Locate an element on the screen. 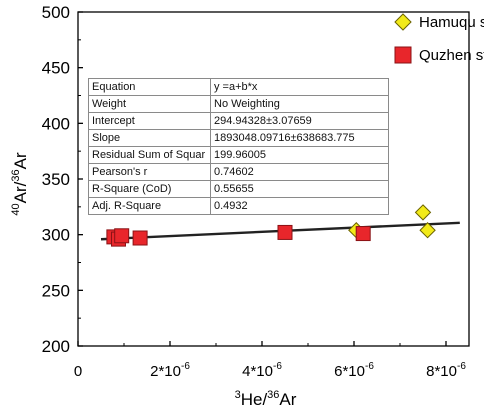 This screenshot has width=484, height=415. x-tick-label: 8*10-6 is located at coordinates (446, 370).